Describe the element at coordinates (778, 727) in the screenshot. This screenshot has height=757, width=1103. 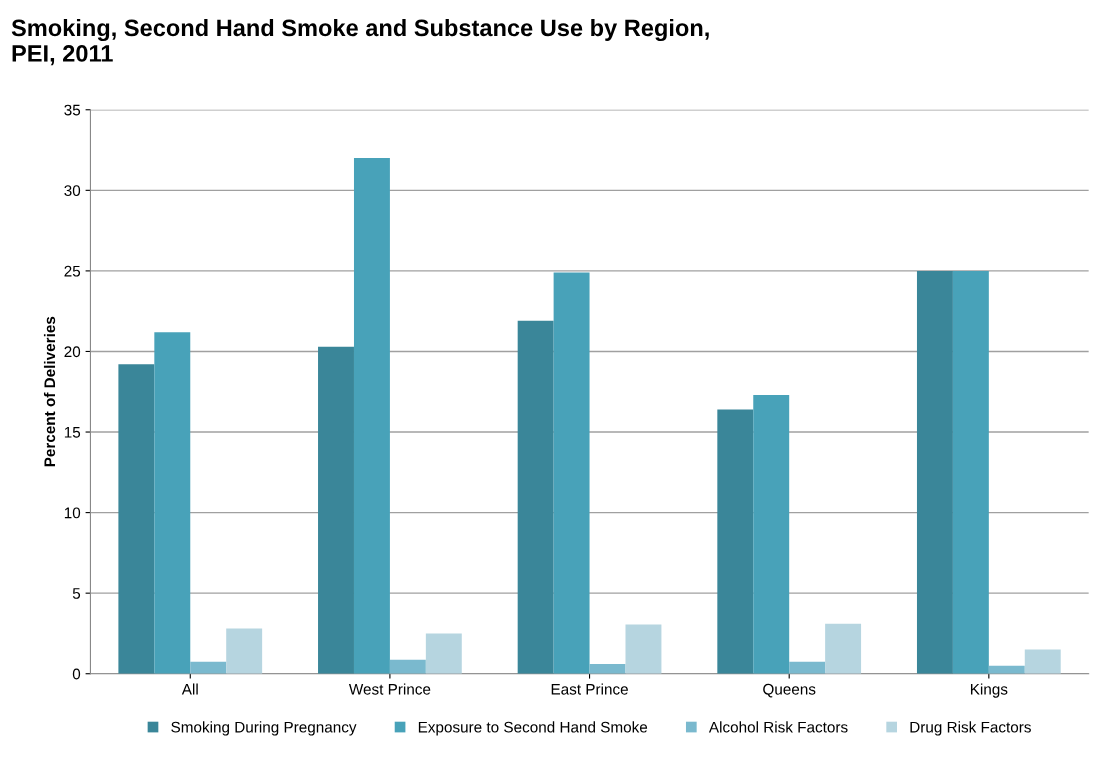
I see `legend-label: Alcohol Risk Factors` at that location.